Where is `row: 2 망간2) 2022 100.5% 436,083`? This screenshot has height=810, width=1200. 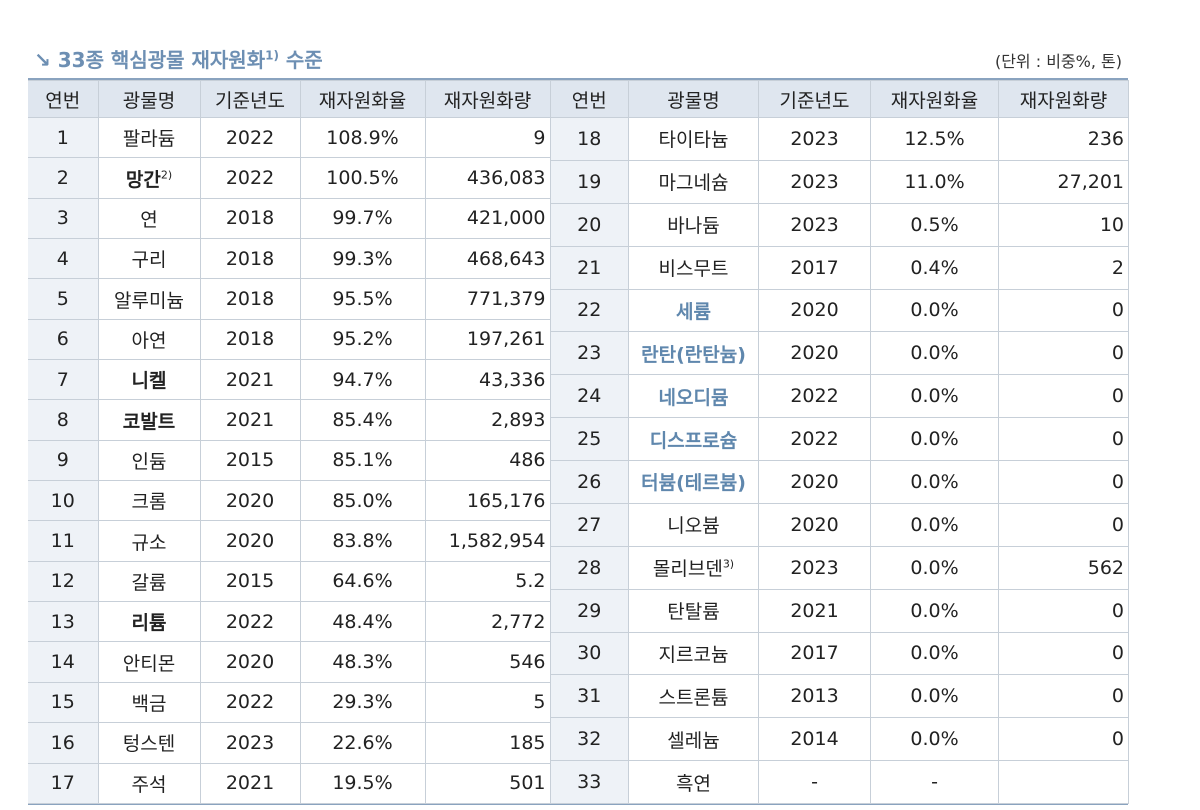
row: 2 망간2) 2022 100.5% 436,083 is located at coordinates (289, 178).